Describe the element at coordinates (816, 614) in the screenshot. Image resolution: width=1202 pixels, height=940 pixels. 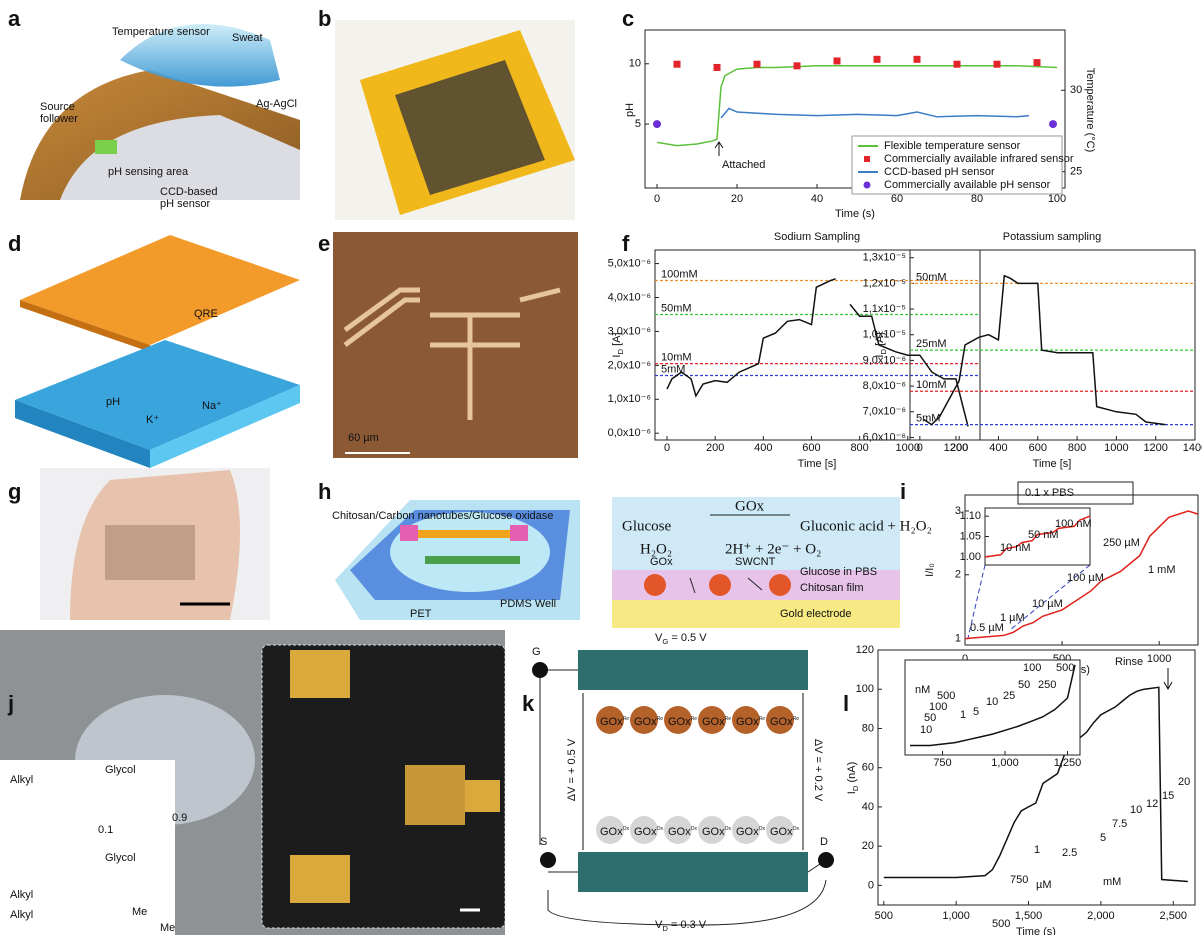
I see `label: Gold electrode` at that location.